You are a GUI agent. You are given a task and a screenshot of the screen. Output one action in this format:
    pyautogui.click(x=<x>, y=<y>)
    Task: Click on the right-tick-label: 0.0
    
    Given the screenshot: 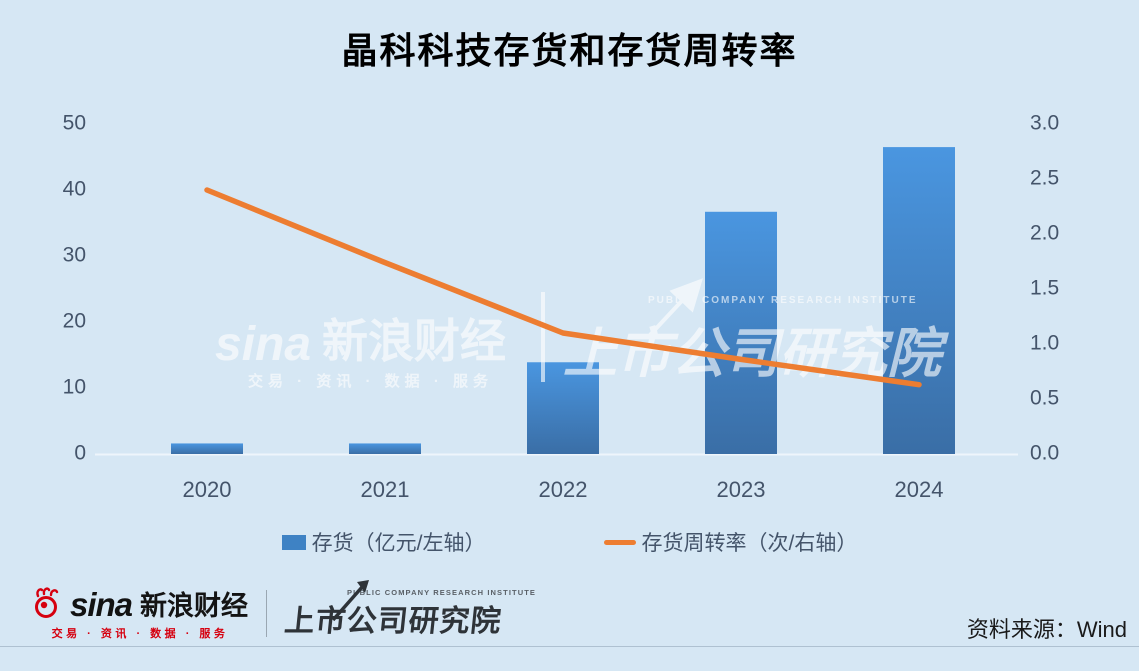 What is the action you would take?
    pyautogui.click(x=1044, y=453)
    